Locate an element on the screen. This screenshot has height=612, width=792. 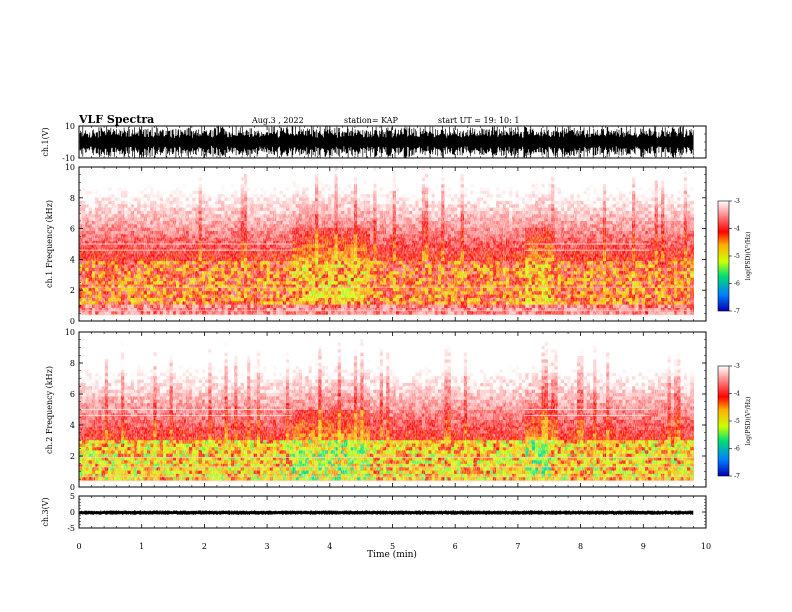
figure-title: VLF Spectra is located at coordinates (116, 119).